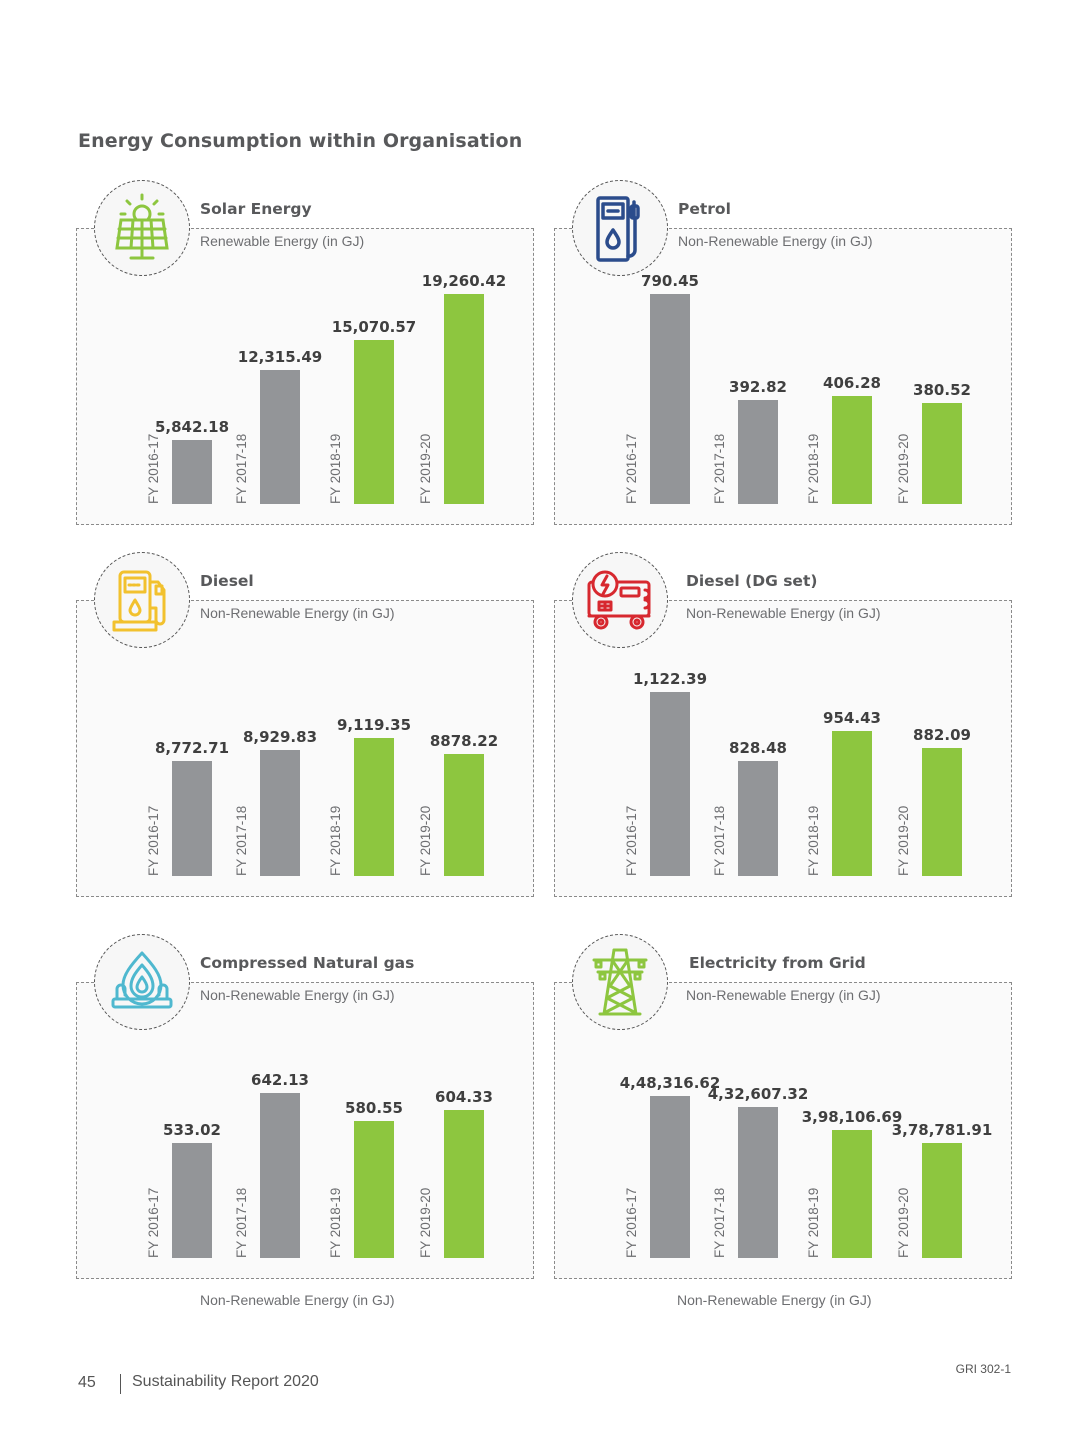  I want to click on bottom-caption-right: Non-Renewable Energy (in GJ), so click(774, 1300).